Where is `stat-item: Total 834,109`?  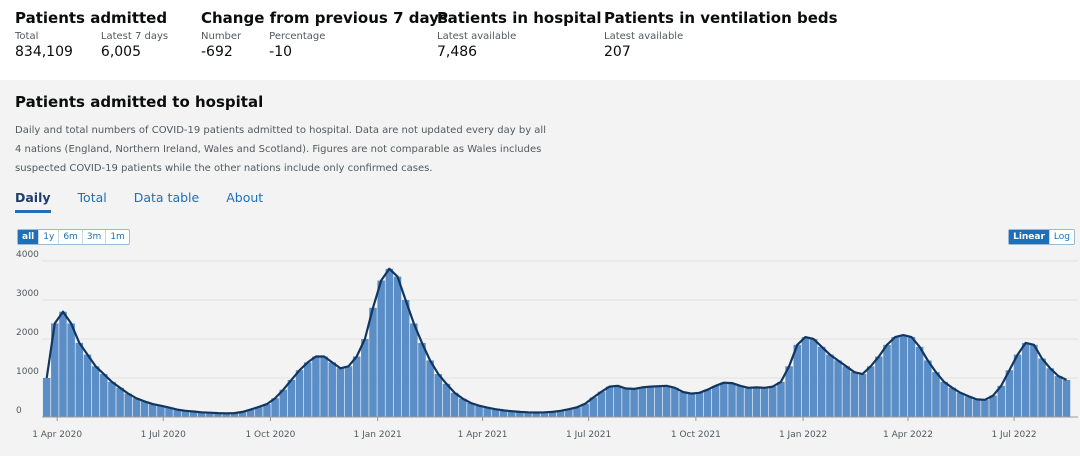 stat-item: Total 834,109 is located at coordinates (44, 45).